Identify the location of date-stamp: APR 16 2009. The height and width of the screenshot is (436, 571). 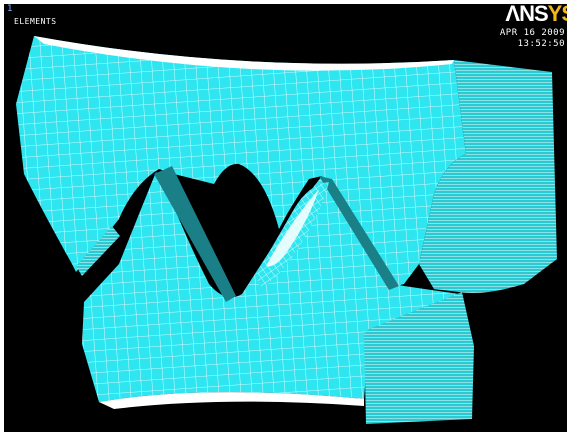
(532, 33).